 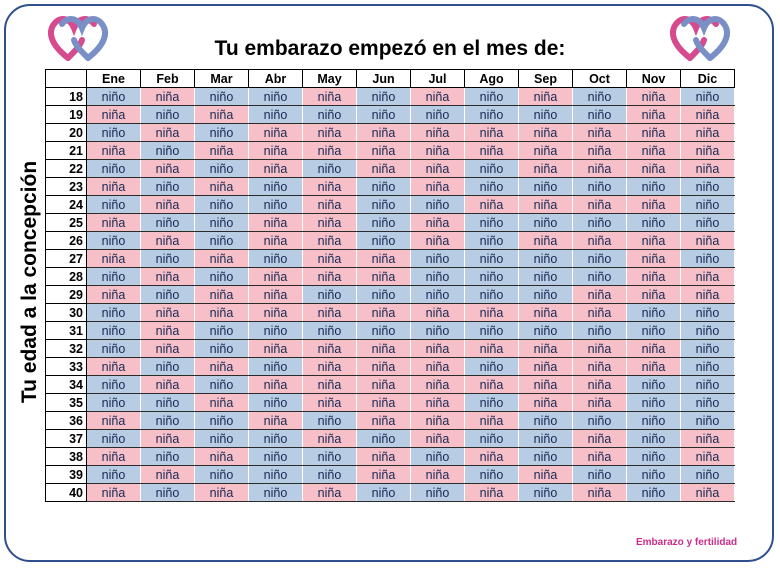 What do you see at coordinates (599, 78) in the screenshot?
I see `month-header: Oct` at bounding box center [599, 78].